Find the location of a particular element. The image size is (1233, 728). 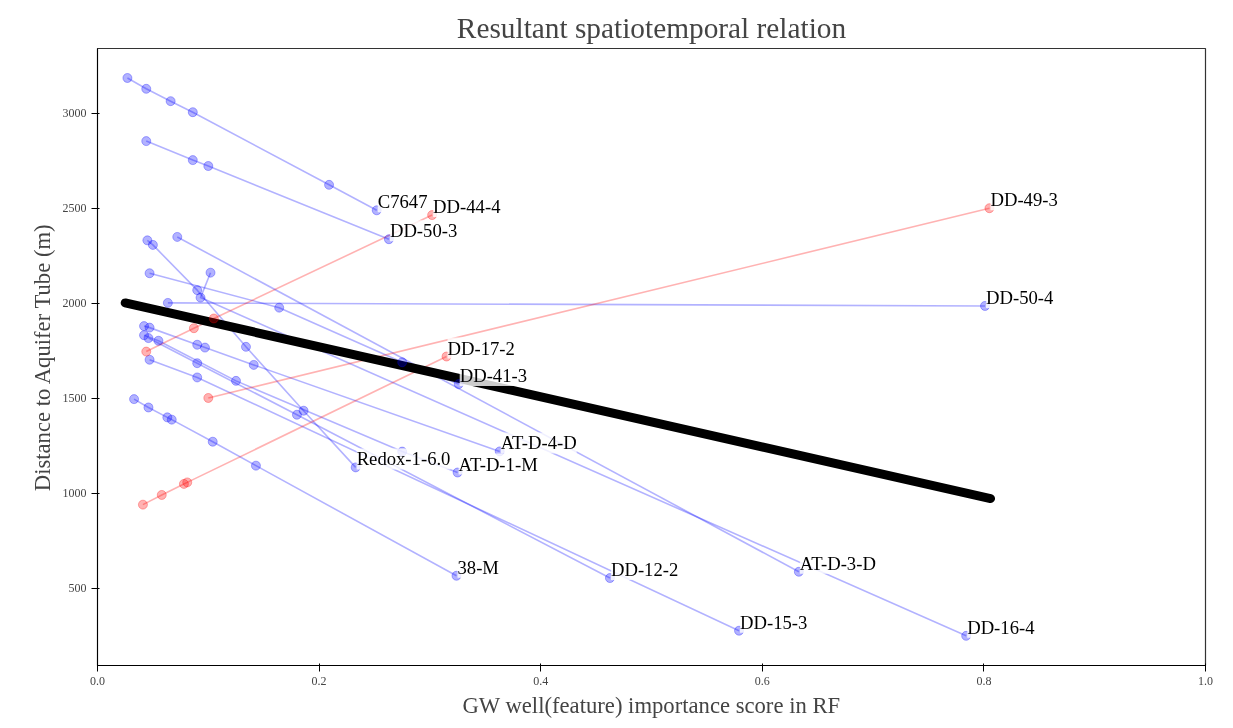

y-tick-label: 1500 is located at coordinates (74, 398).